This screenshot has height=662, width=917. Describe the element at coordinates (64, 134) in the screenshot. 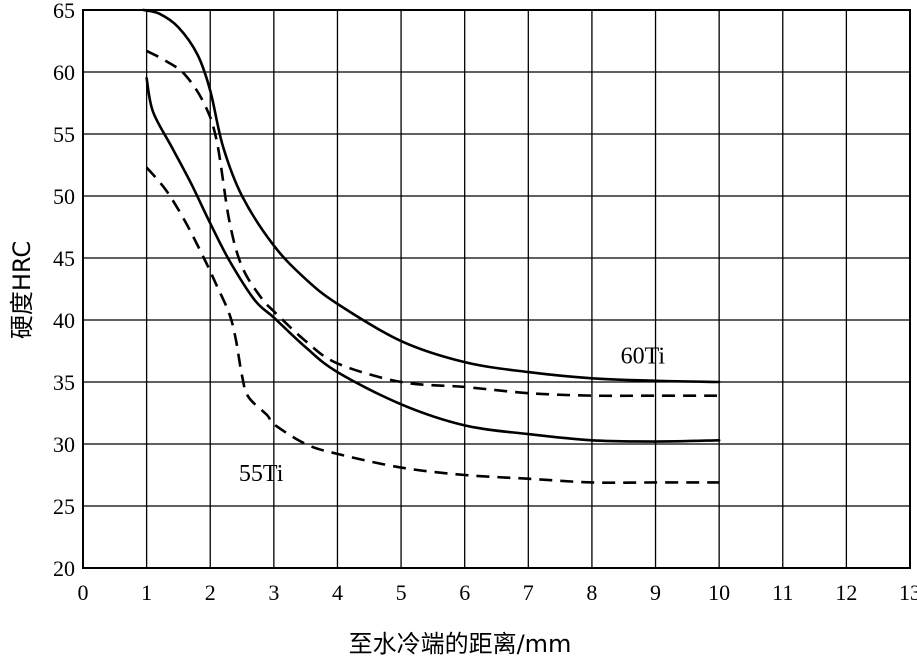

I see `y-tick-label: 55` at that location.